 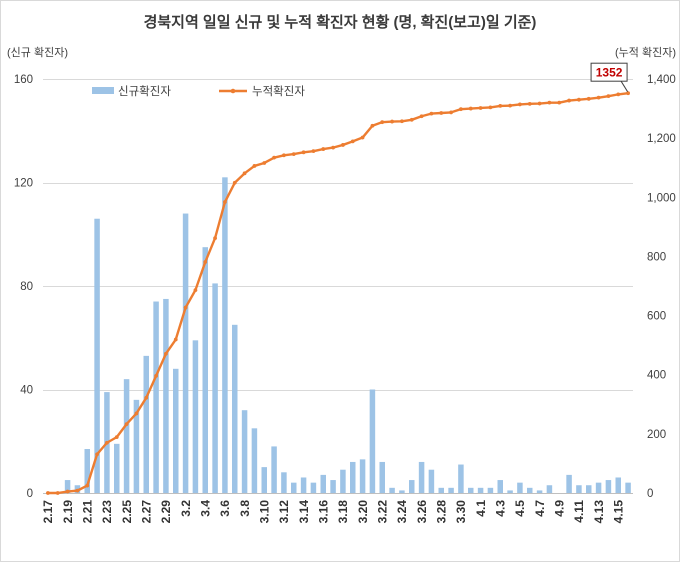 I want to click on right-tick-label: 1,200, so click(x=661, y=139).